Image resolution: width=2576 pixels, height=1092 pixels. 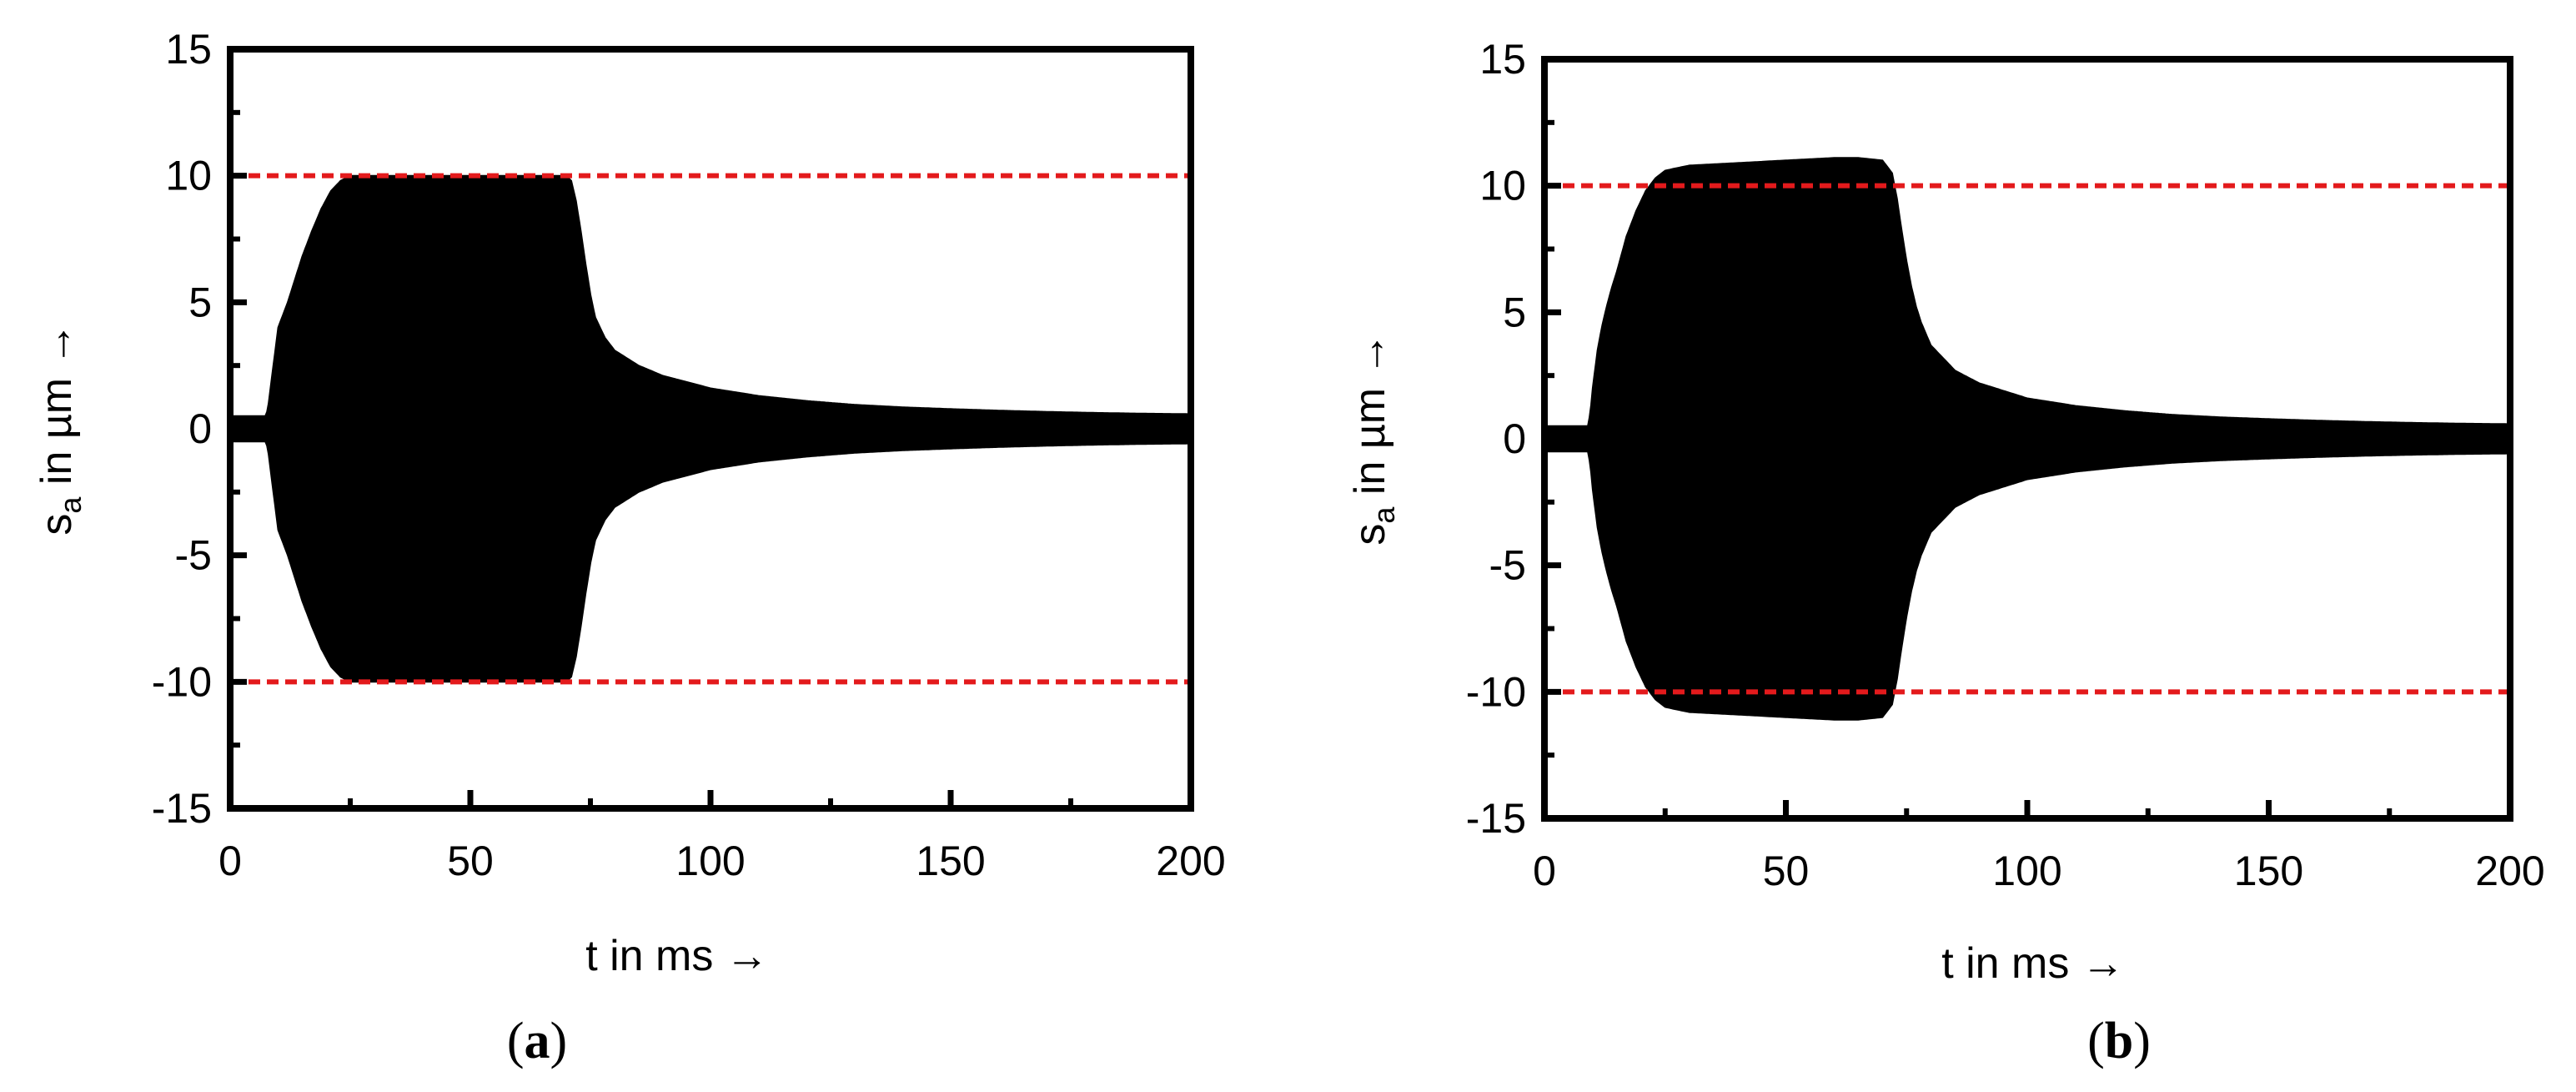 I want to click on panel-label: (a), so click(x=537, y=1041).